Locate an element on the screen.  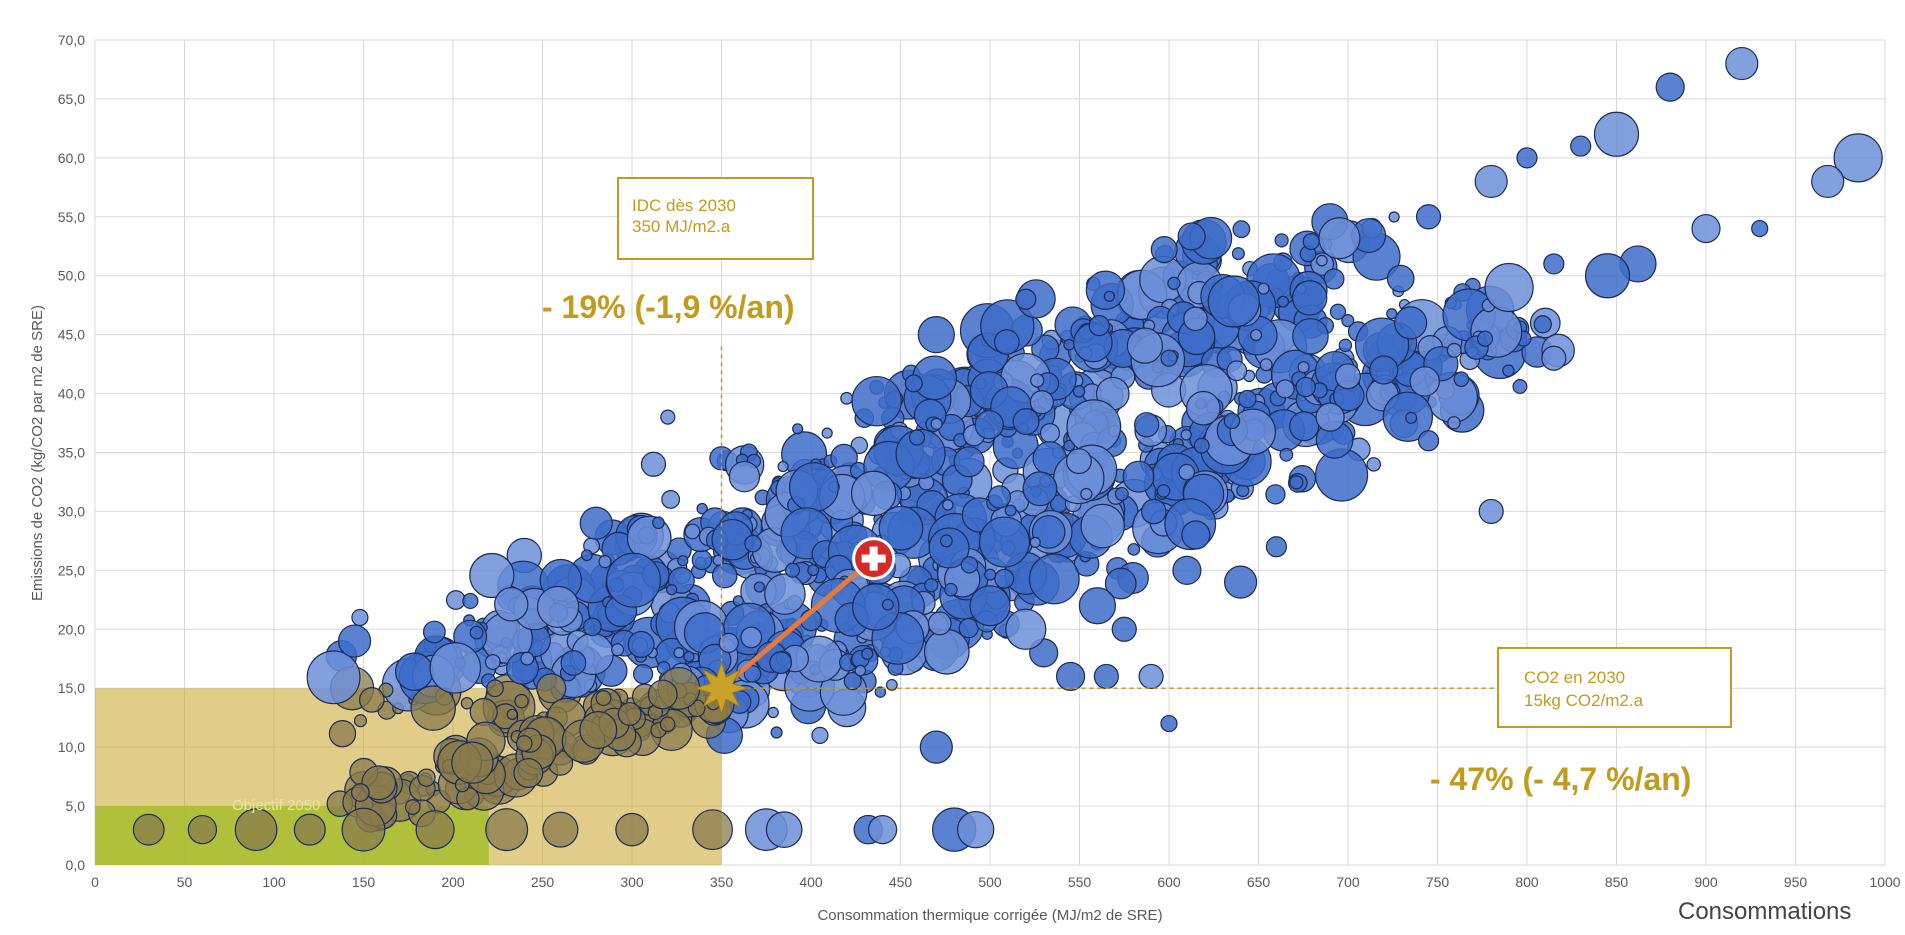
y-tick-label: 35,0 is located at coordinates (71, 453).